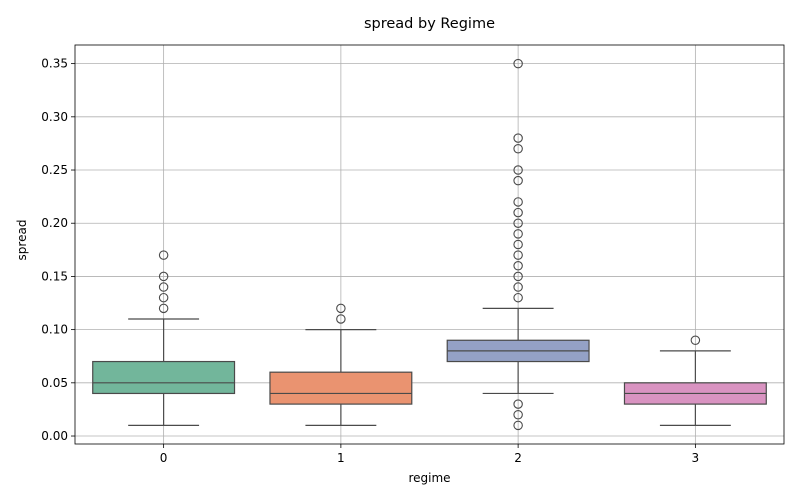 This screenshot has height=500, width=800. I want to click on x-tick-label-1: 1, so click(341, 458).